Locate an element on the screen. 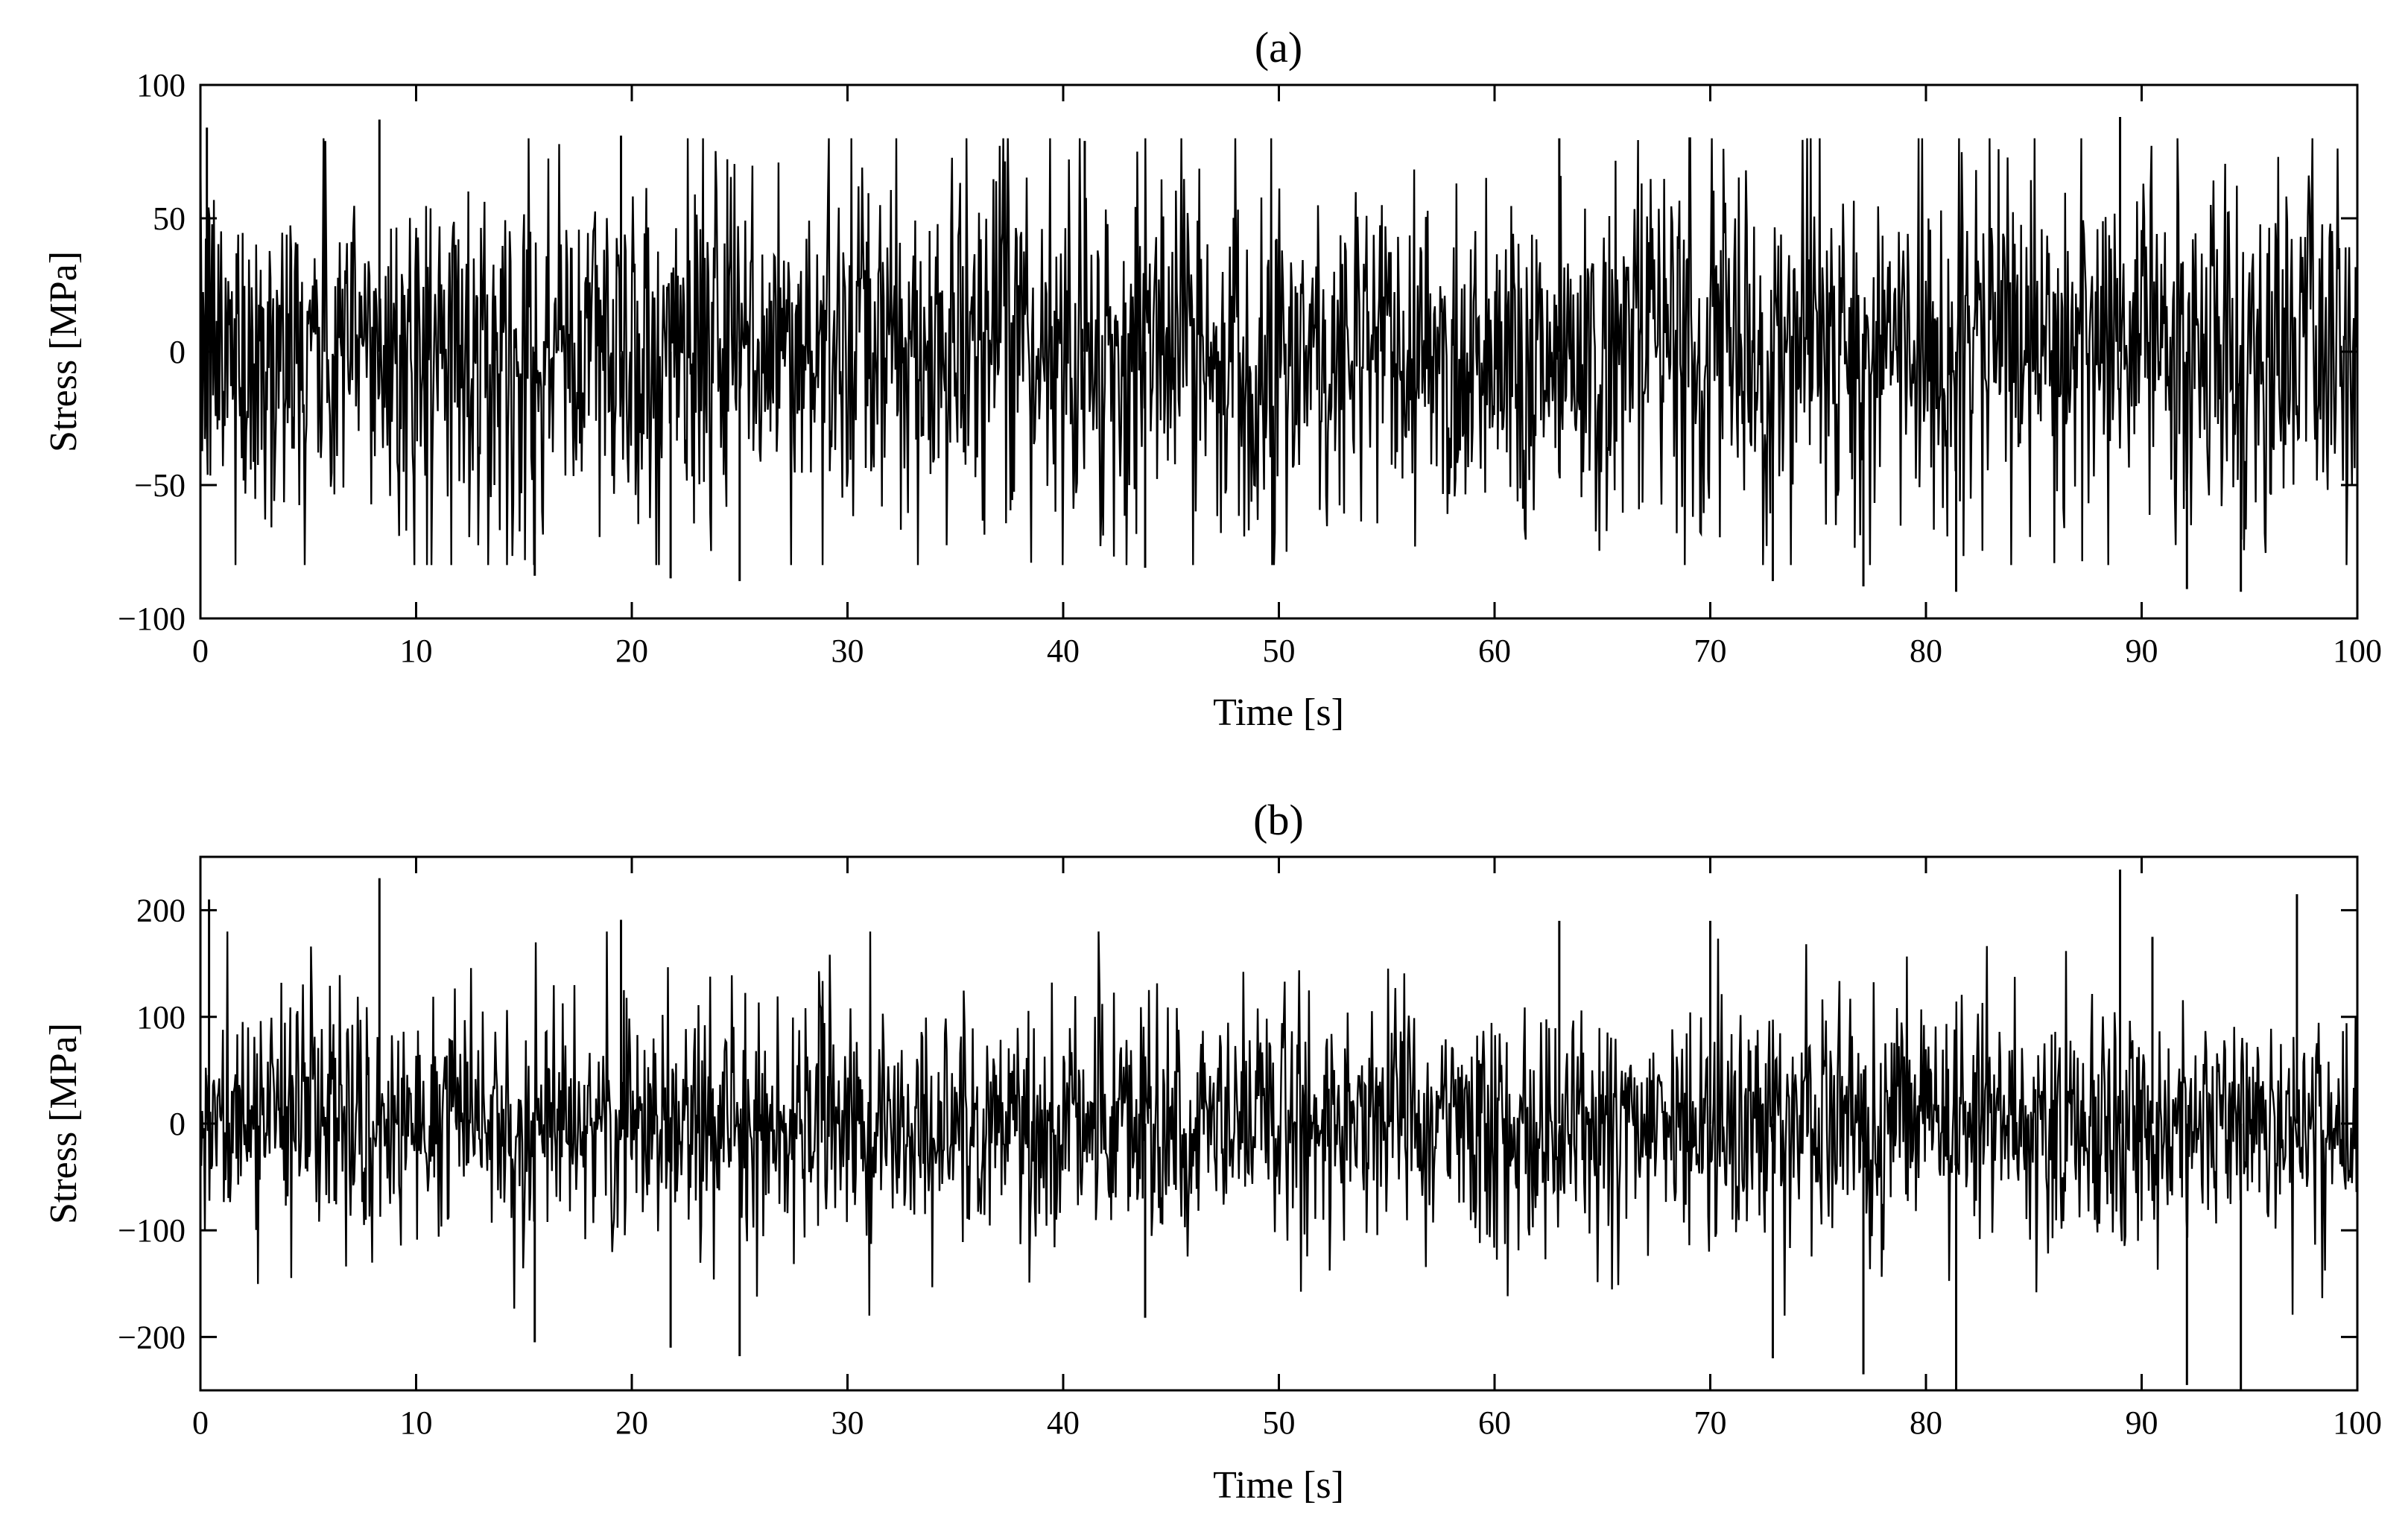  panel-b-x-tick-label-4: 40 is located at coordinates (1063, 1422).